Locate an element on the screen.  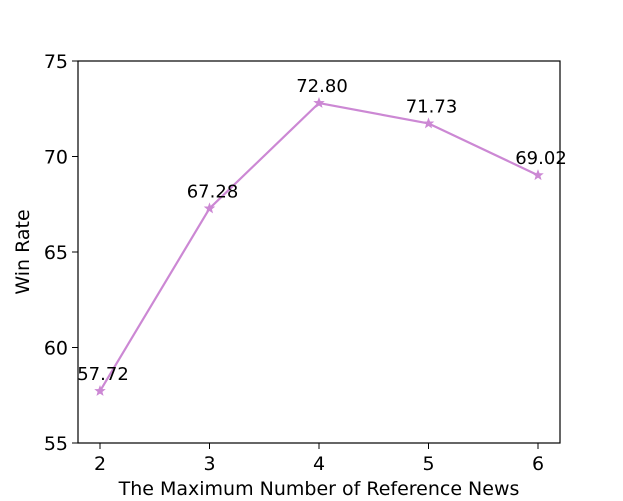
x-tick-label: 2 is located at coordinates (100, 464).